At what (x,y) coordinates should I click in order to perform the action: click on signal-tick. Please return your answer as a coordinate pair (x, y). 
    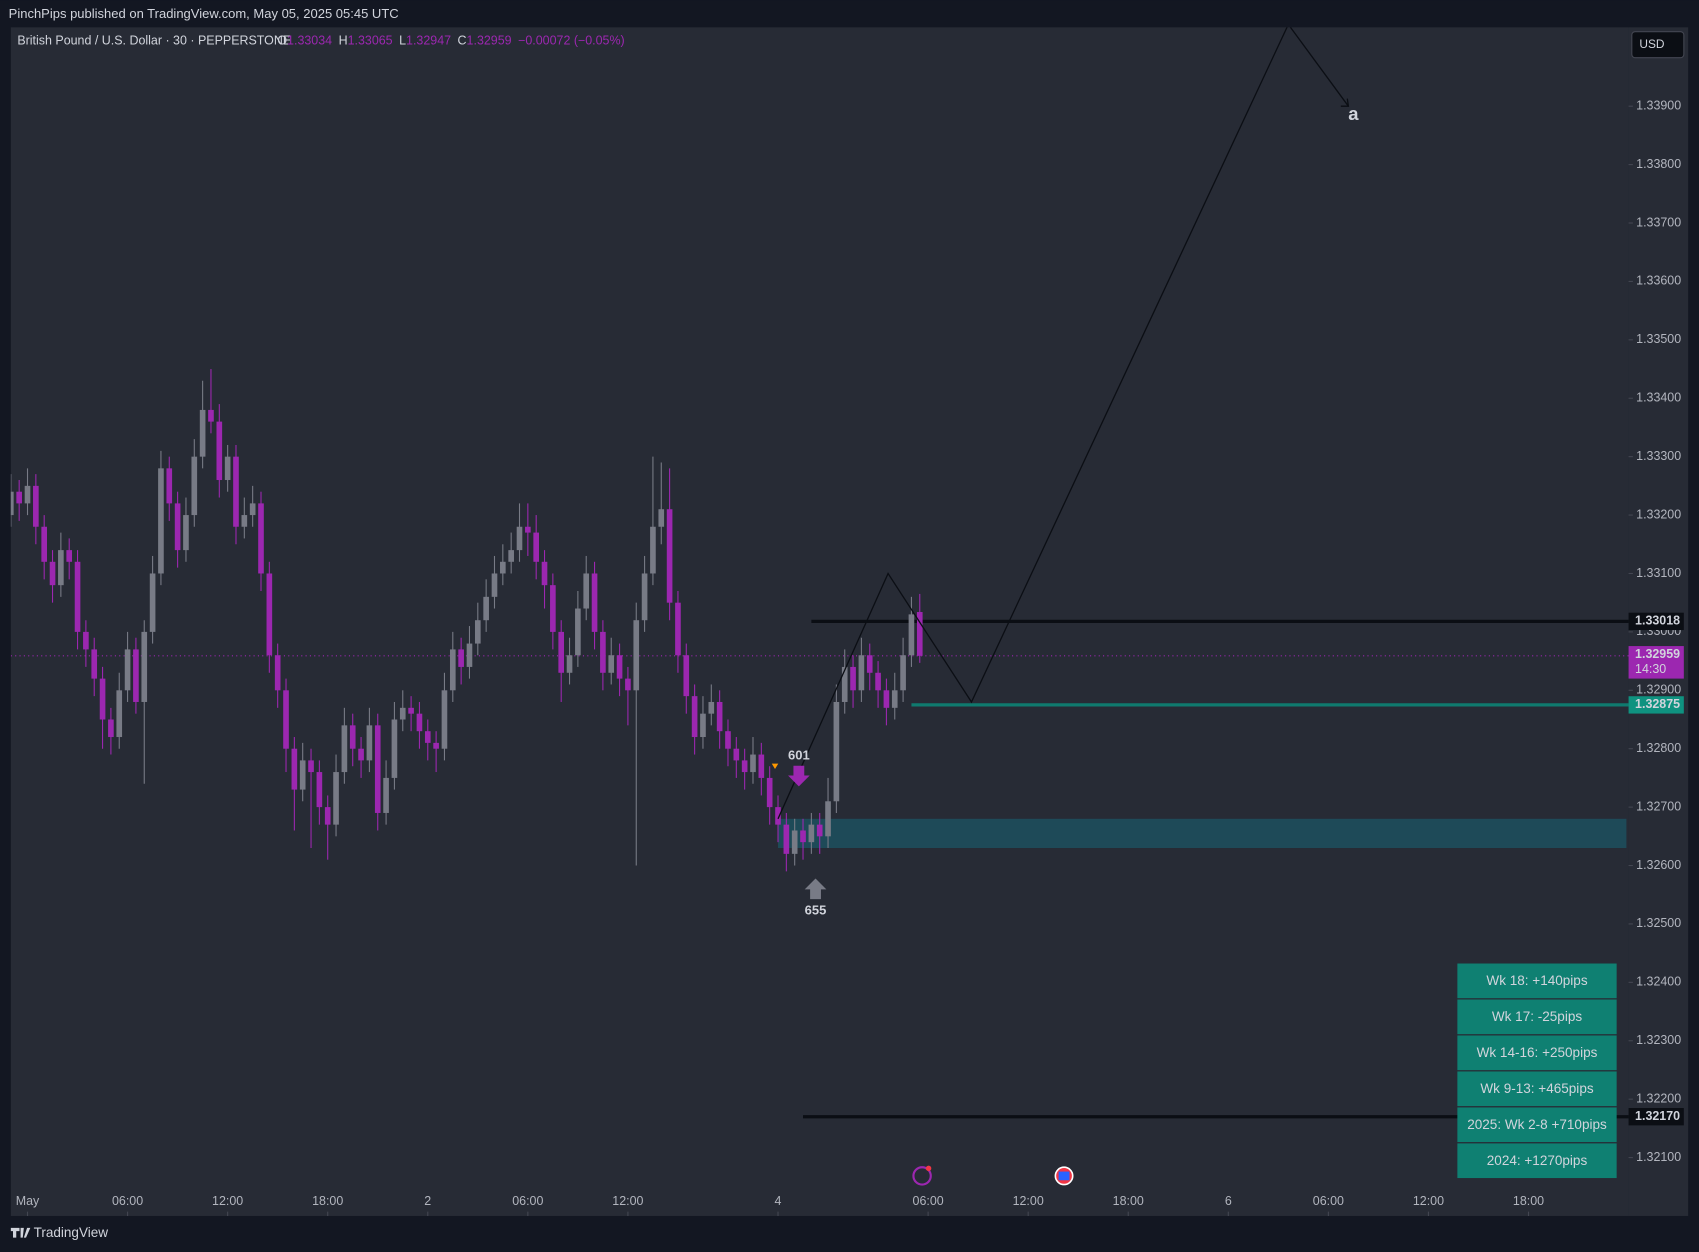
    Looking at the image, I should click on (775, 766).